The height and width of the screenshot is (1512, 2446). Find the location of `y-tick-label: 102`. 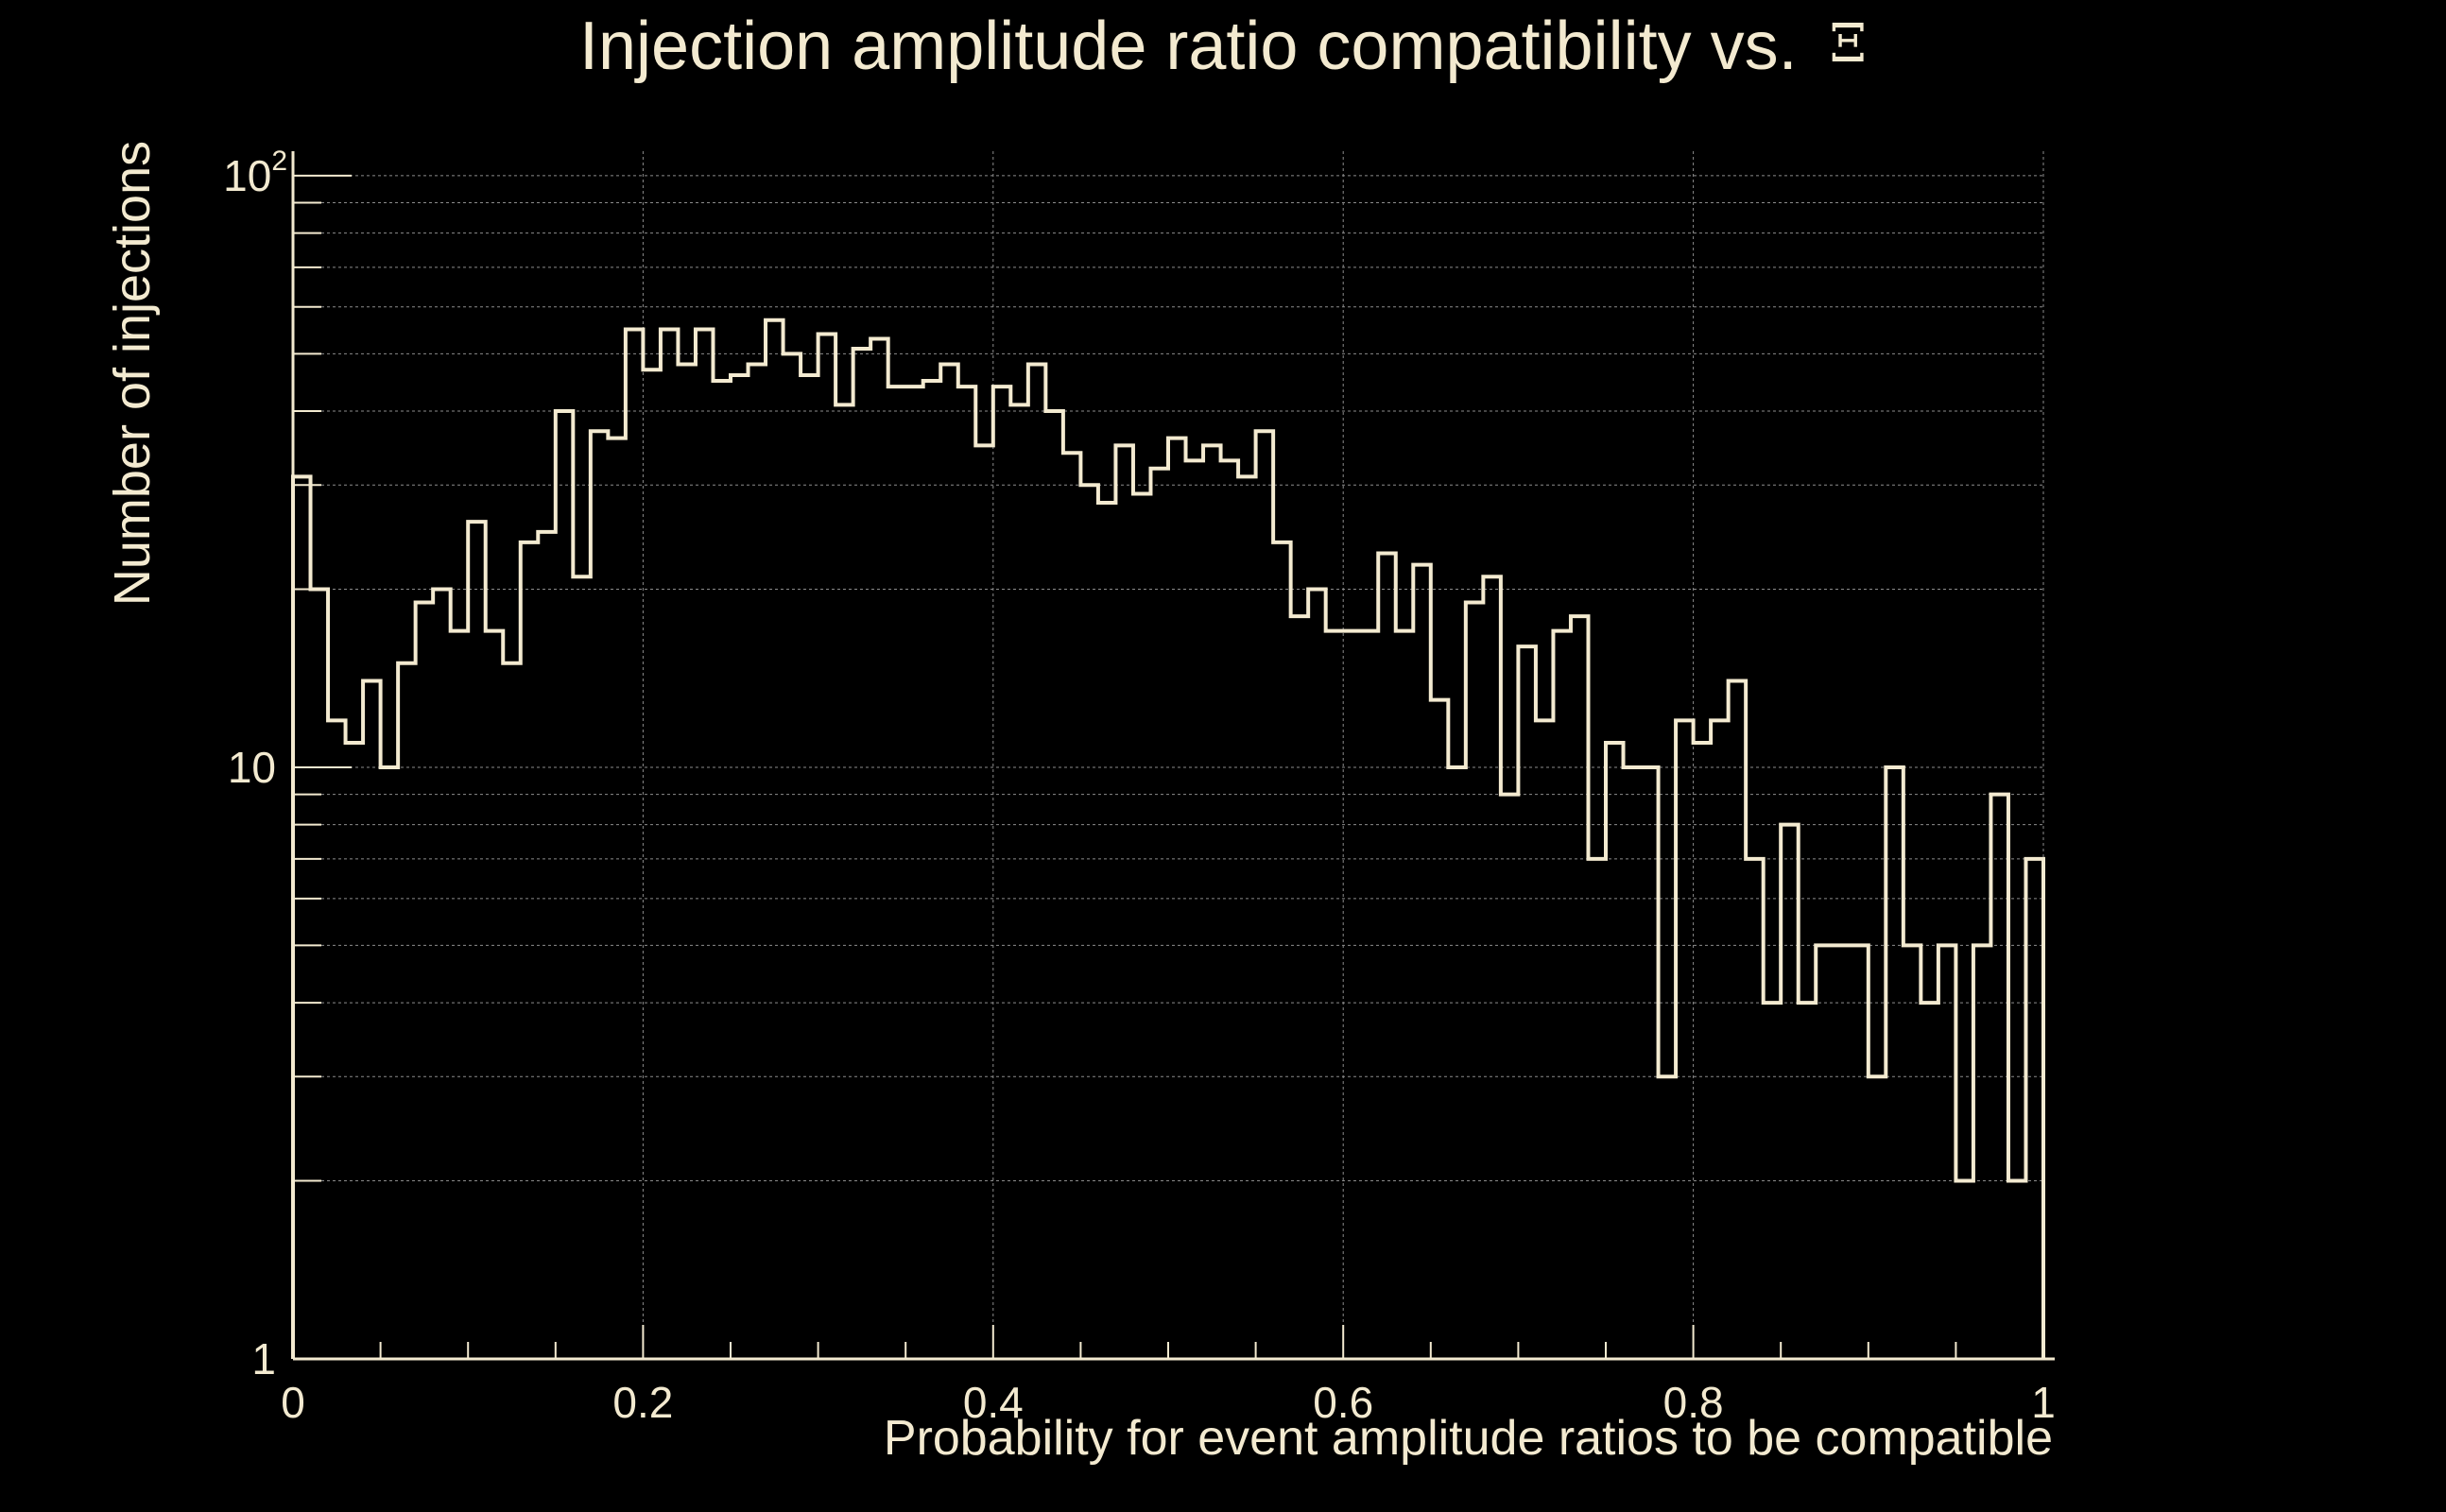

y-tick-label: 102 is located at coordinates (255, 173).